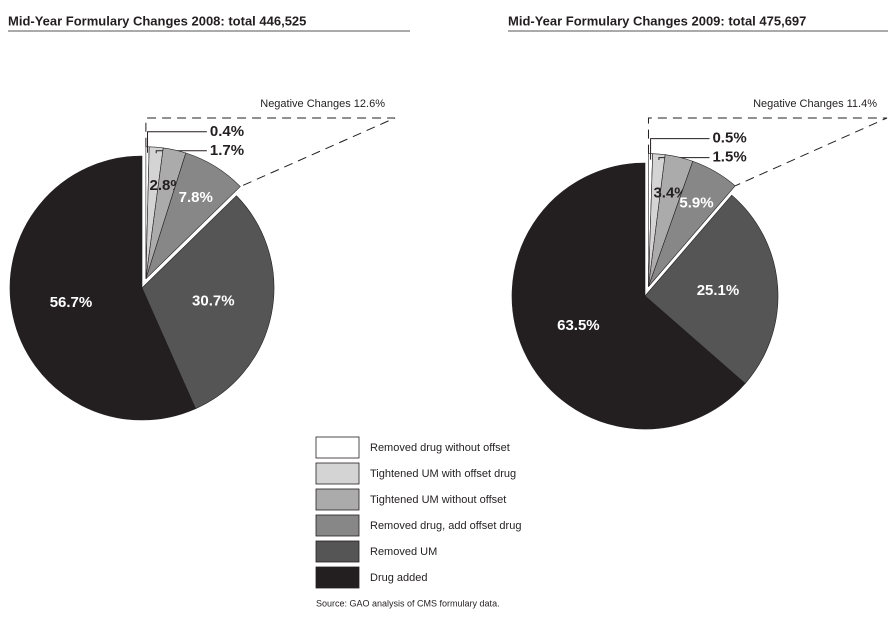 The width and height of the screenshot is (890, 620). I want to click on slice-label: 30.7%, so click(213, 301).